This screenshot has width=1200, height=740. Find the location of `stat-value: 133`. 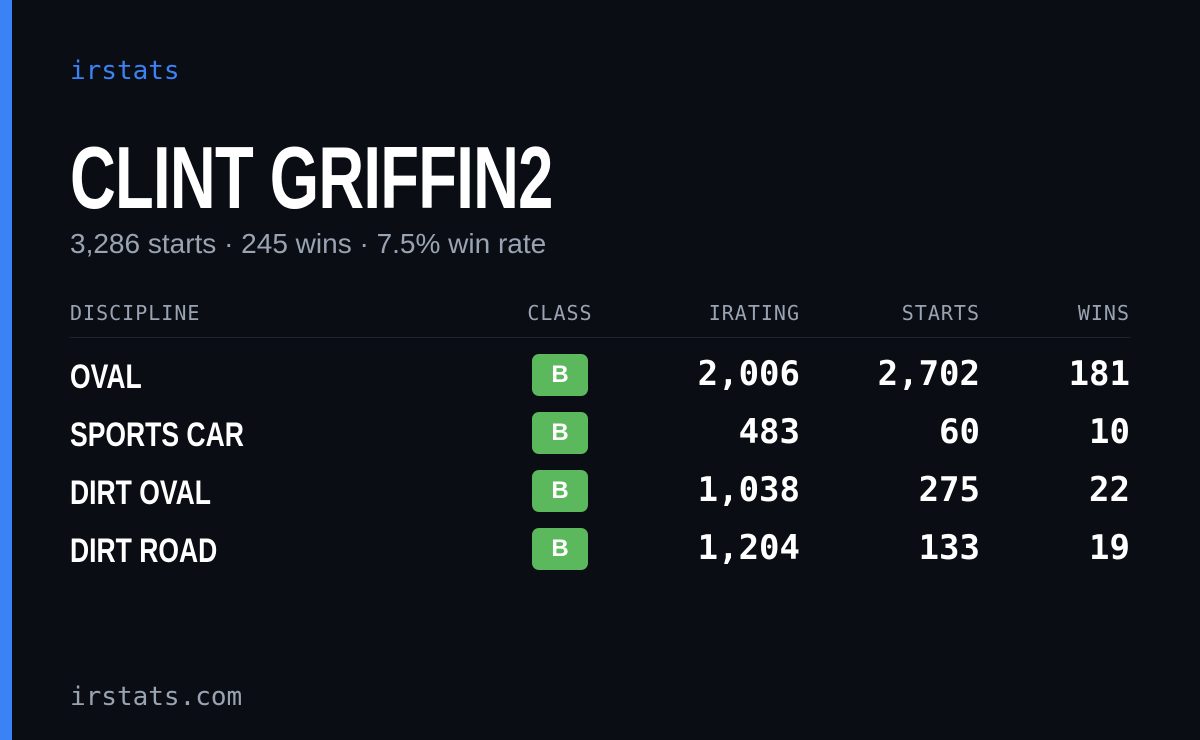

stat-value: 133 is located at coordinates (949, 548).